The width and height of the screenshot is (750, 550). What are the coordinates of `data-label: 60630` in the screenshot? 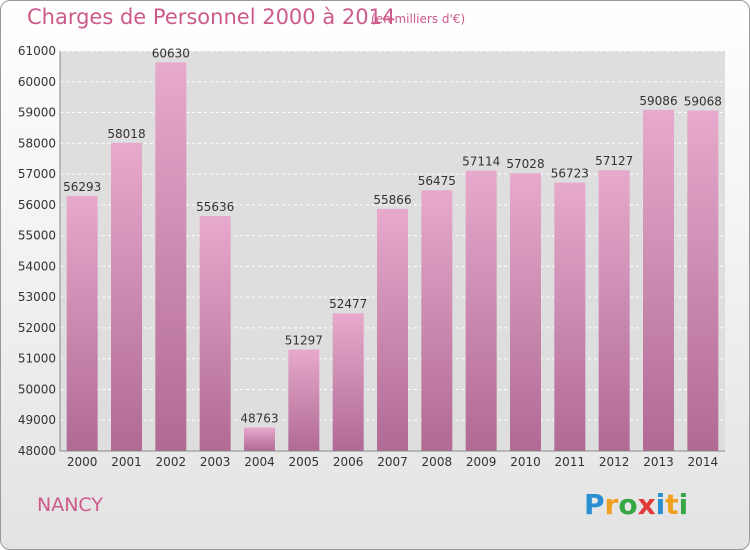 It's located at (171, 53).